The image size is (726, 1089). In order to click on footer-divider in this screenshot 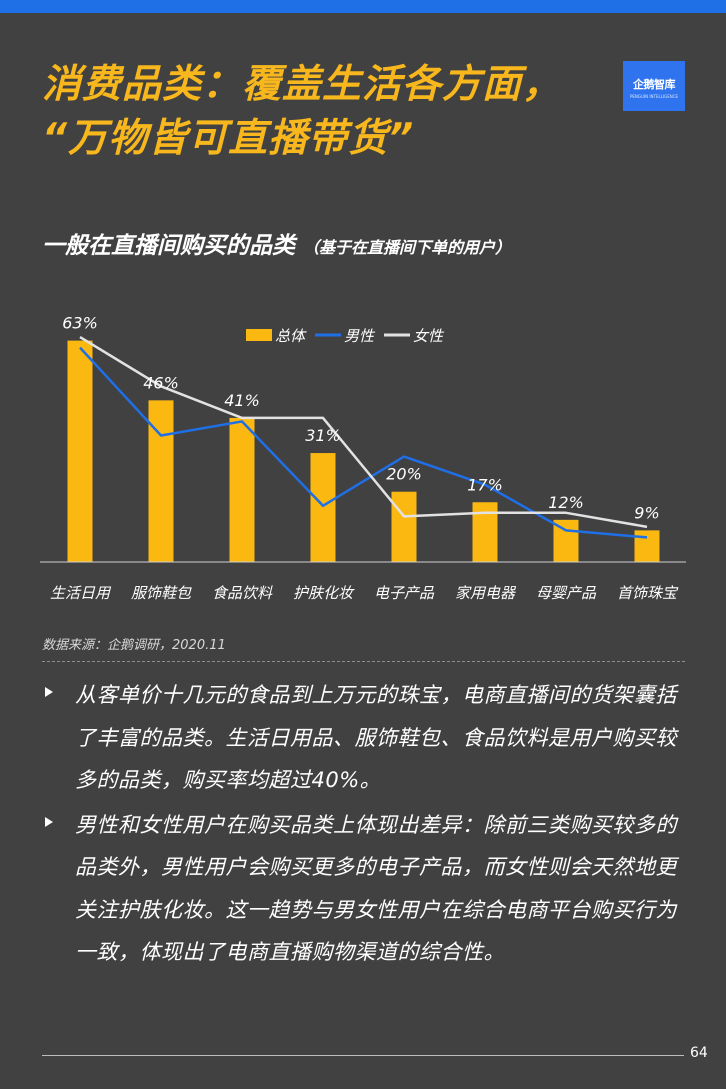, I will do `click(363, 1055)`.